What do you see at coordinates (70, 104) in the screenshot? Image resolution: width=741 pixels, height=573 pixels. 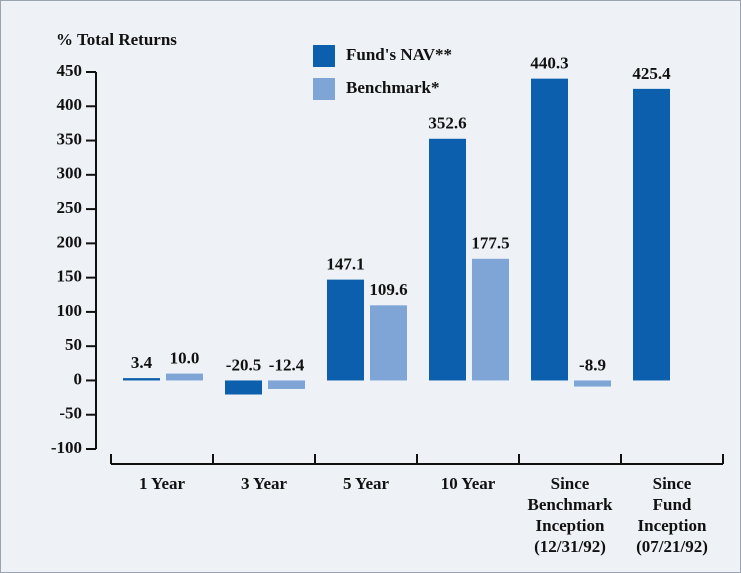 I see `y-tick-label: 400` at bounding box center [70, 104].